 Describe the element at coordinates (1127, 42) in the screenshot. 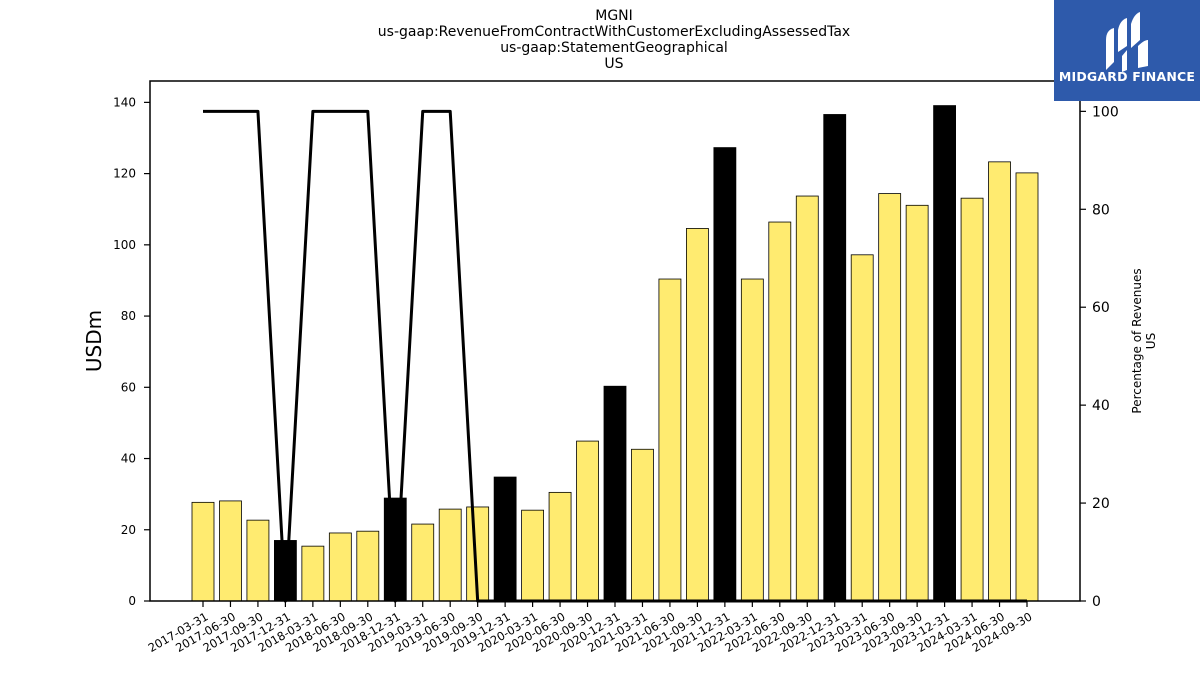

I see `midgard-m-logo-icon` at that location.